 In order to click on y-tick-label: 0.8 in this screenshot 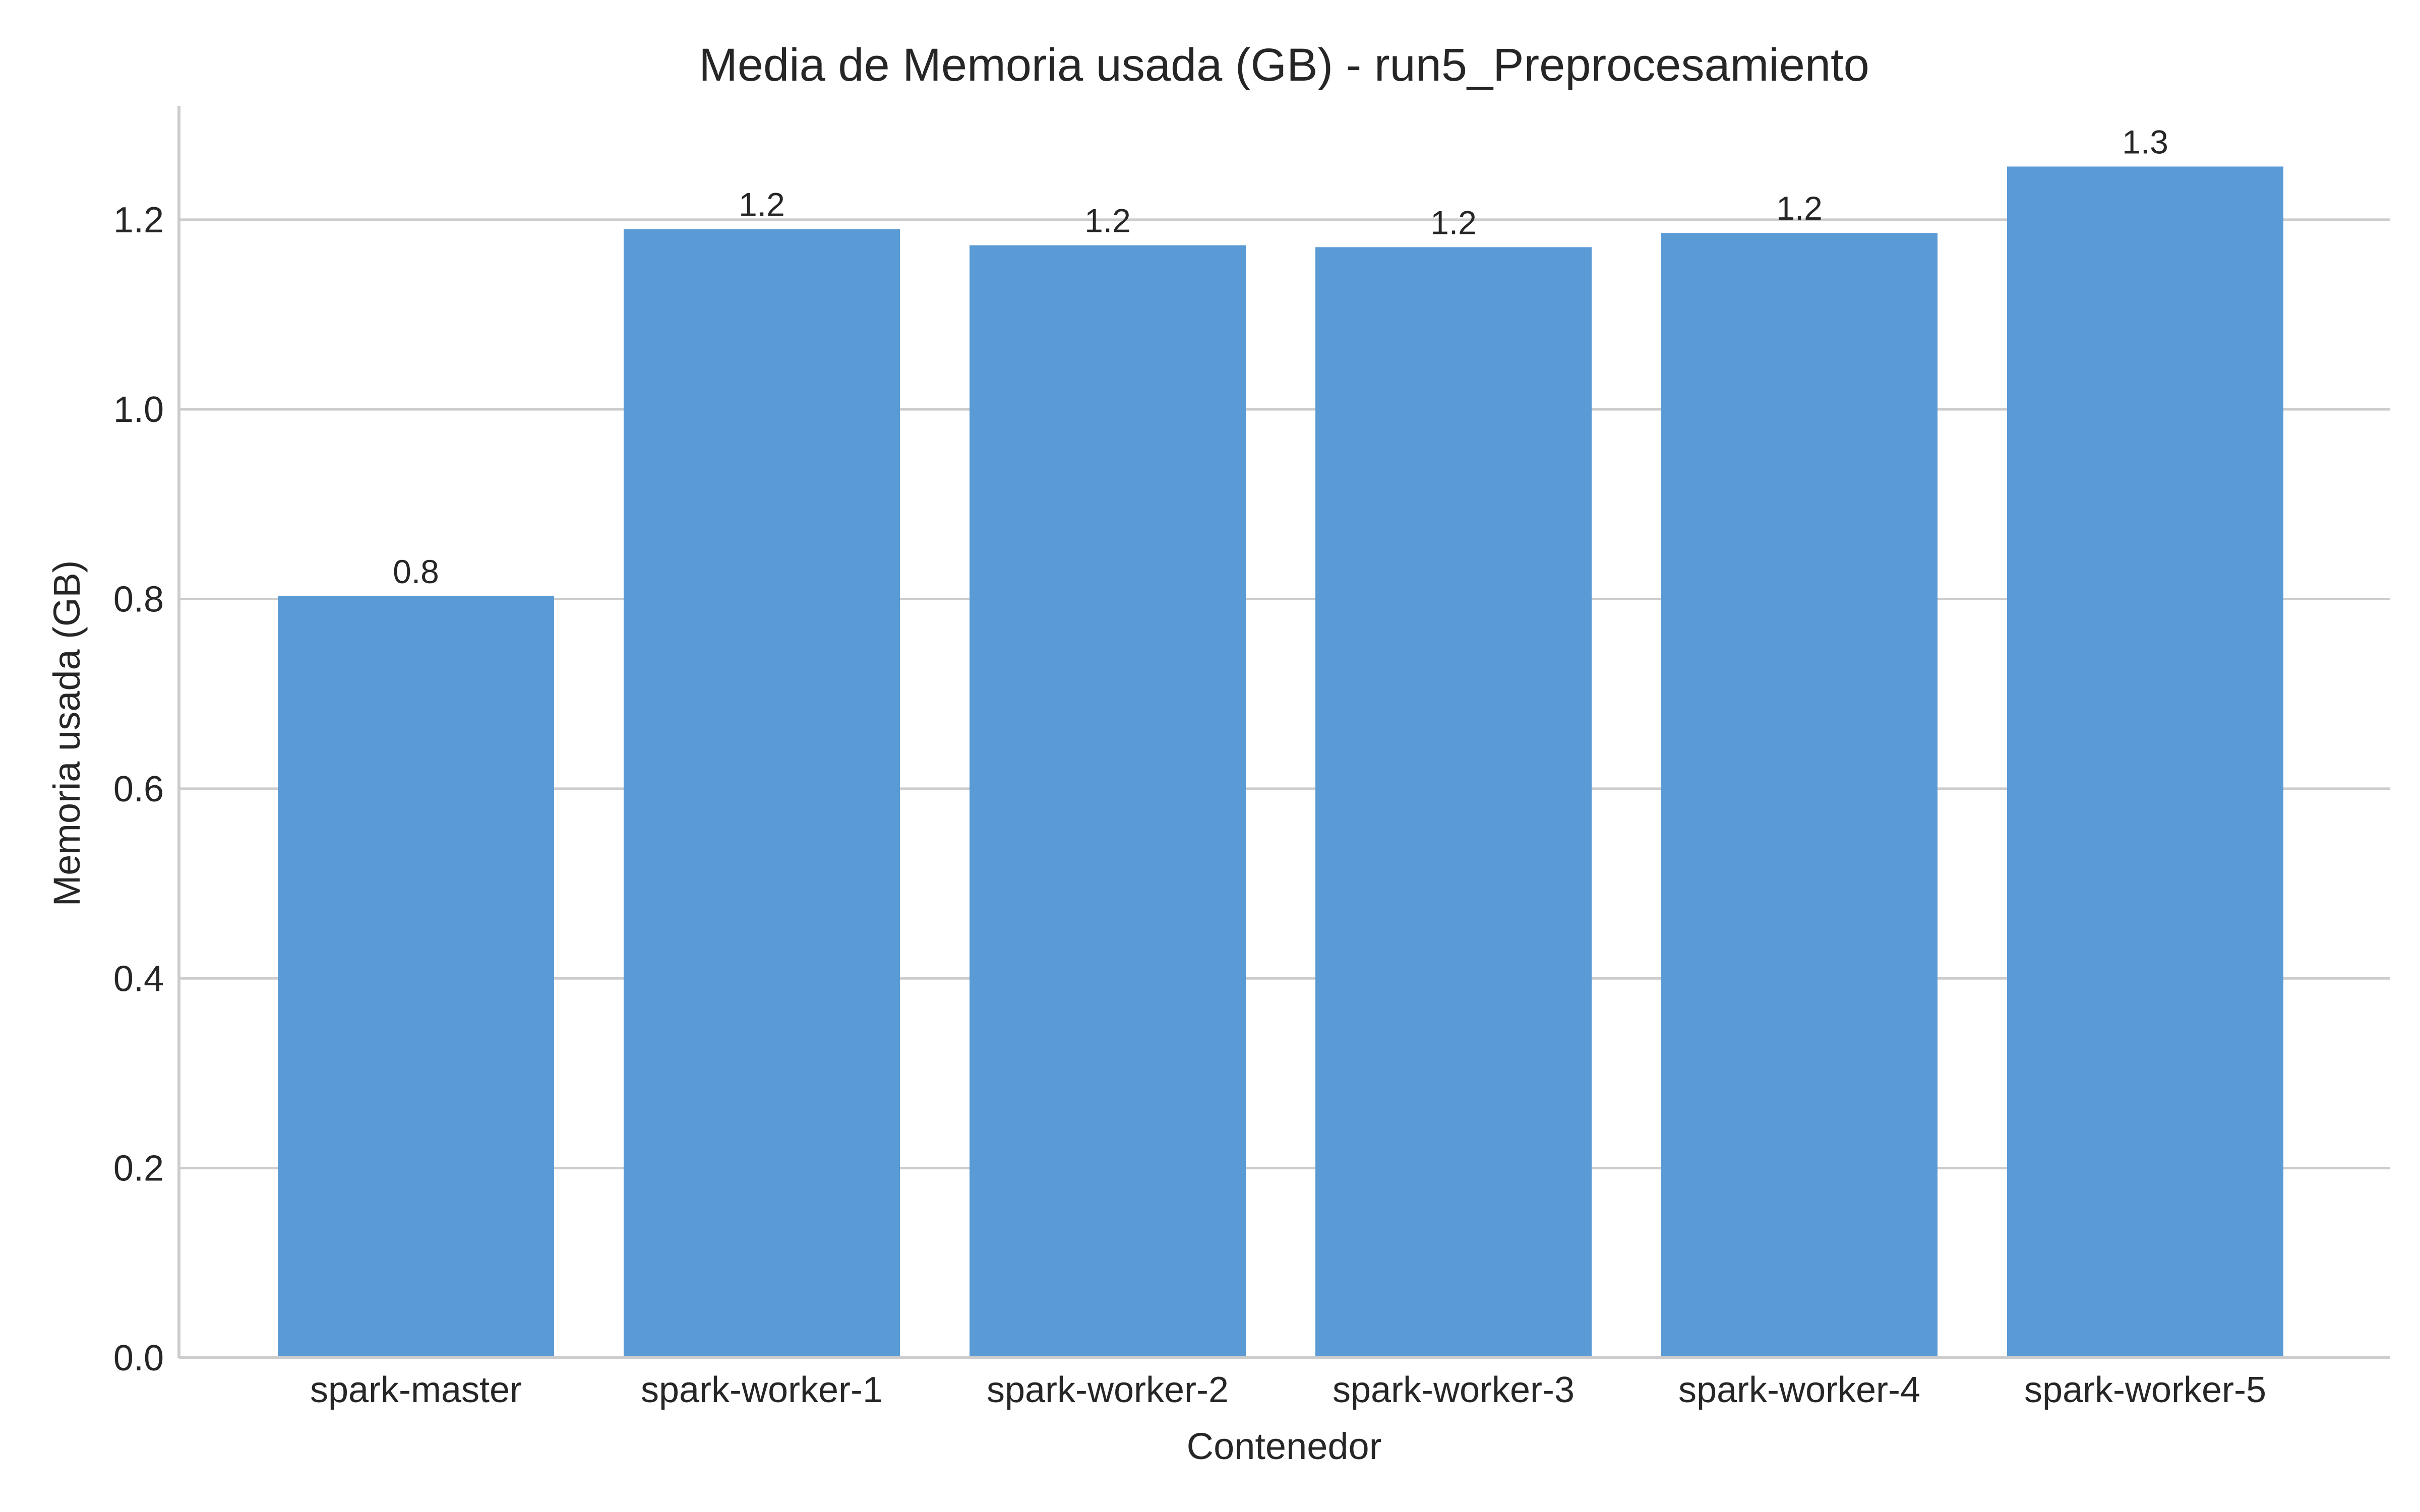, I will do `click(138, 600)`.